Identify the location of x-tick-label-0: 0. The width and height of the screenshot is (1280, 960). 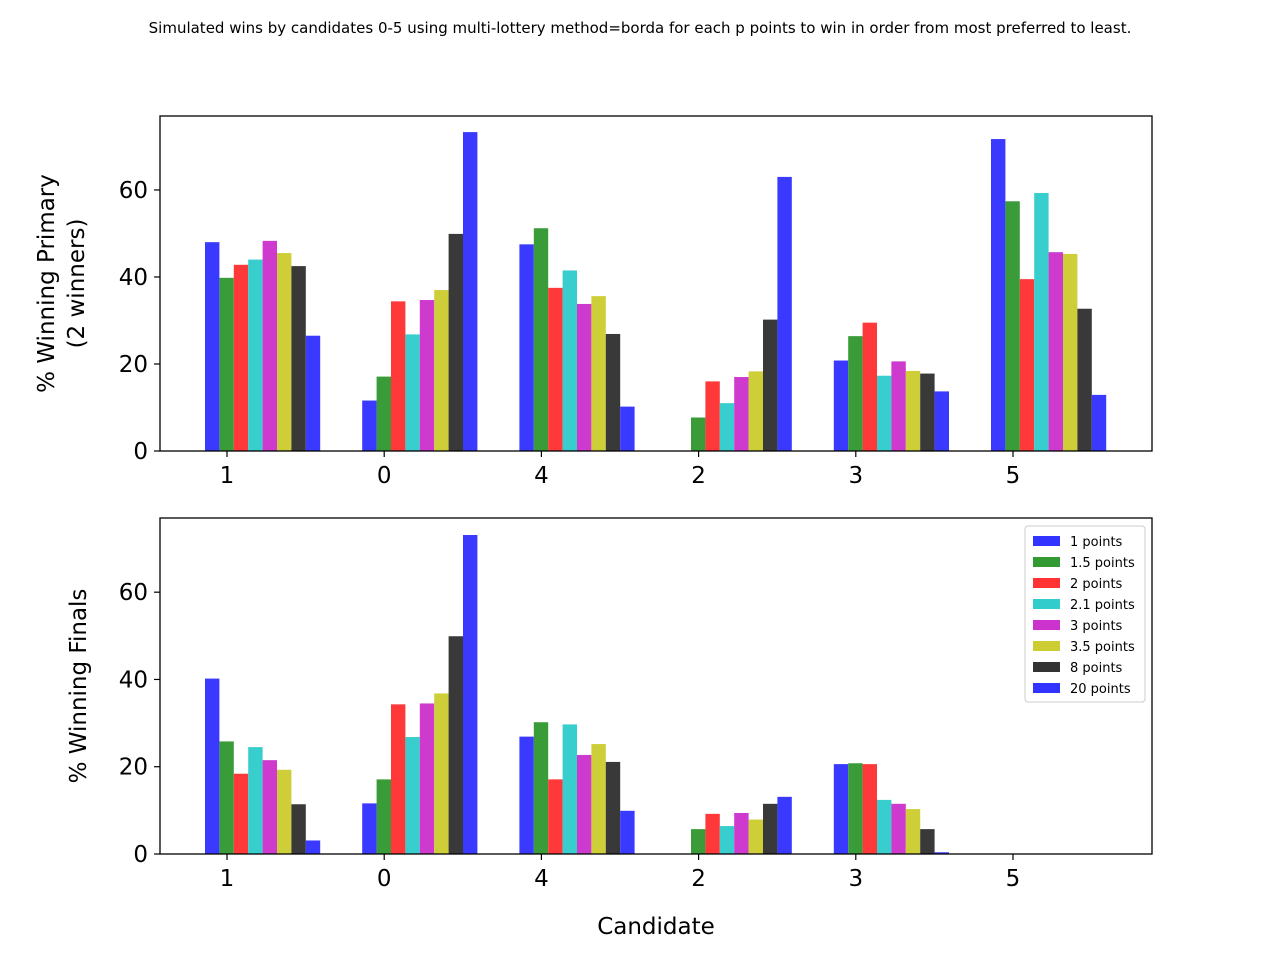
(384, 476).